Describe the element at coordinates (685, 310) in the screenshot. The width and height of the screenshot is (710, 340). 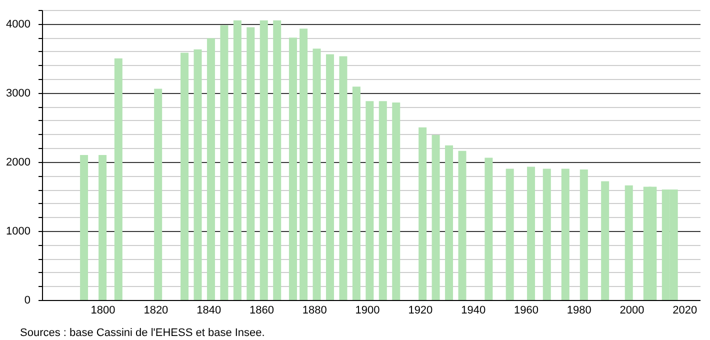
I see `x-tick-label: 2020` at that location.